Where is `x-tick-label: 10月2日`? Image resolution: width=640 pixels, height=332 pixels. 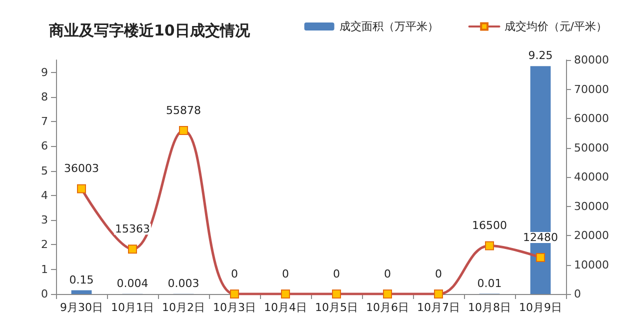 x-tick-label: 10月2日 is located at coordinates (183, 307).